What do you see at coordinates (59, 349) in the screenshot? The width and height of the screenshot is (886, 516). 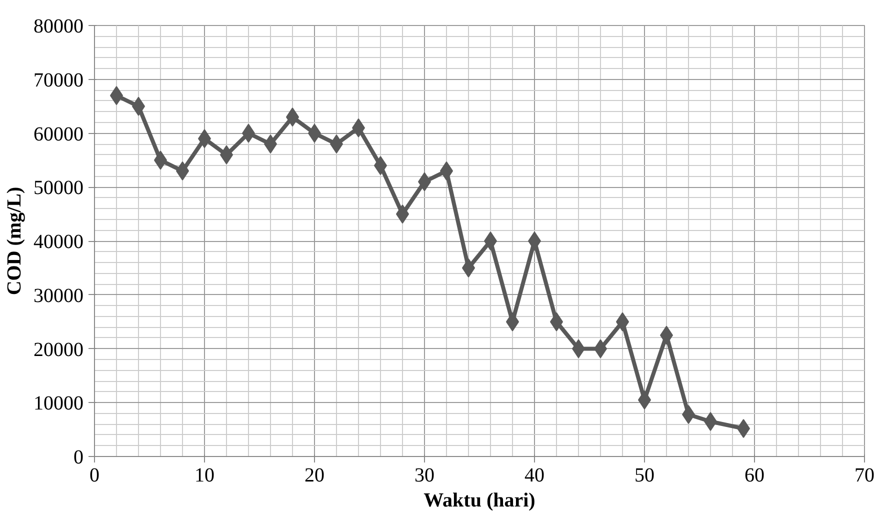 I see `y-tick-label: 20000` at bounding box center [59, 349].